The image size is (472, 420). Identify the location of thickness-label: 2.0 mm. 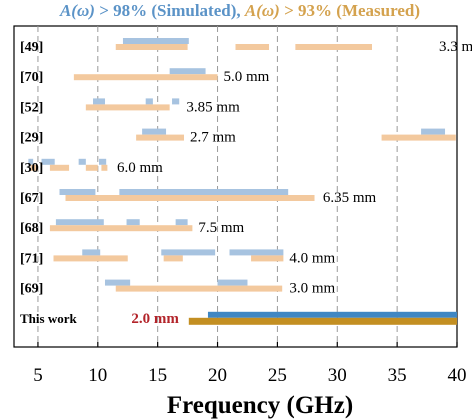
(155, 319).